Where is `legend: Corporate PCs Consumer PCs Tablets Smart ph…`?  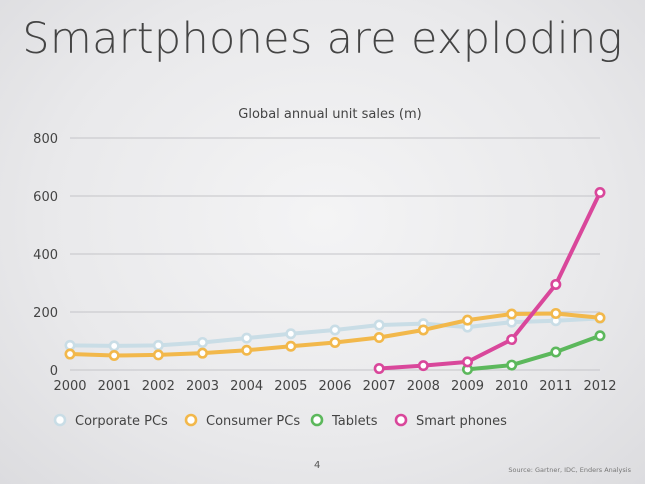 legend: Corporate PCs Consumer PCs Tablets Smart ph… is located at coordinates (280, 421).